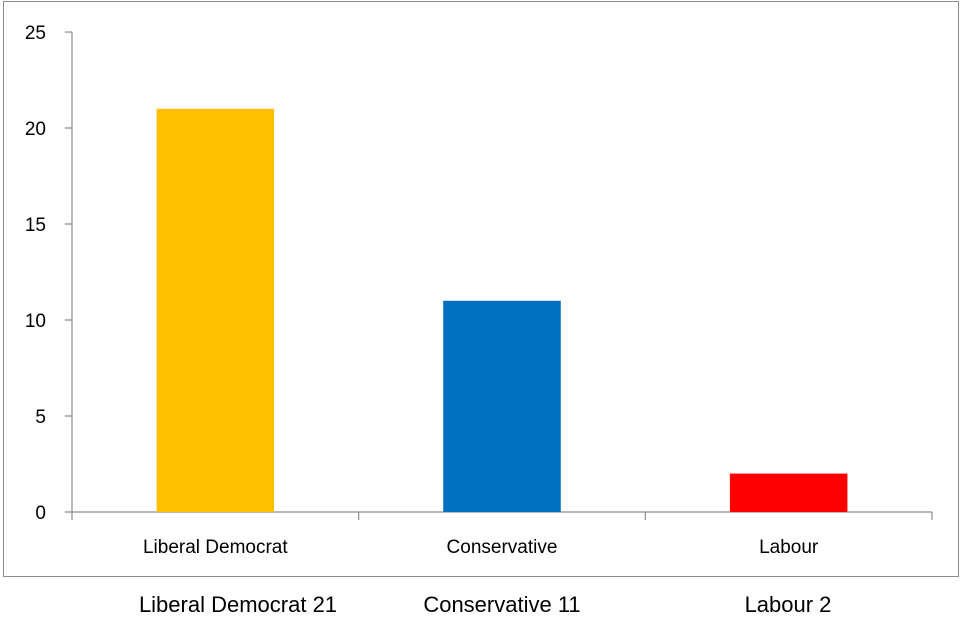  Describe the element at coordinates (35, 33) in the screenshot. I see `y-tick-label: 25` at that location.